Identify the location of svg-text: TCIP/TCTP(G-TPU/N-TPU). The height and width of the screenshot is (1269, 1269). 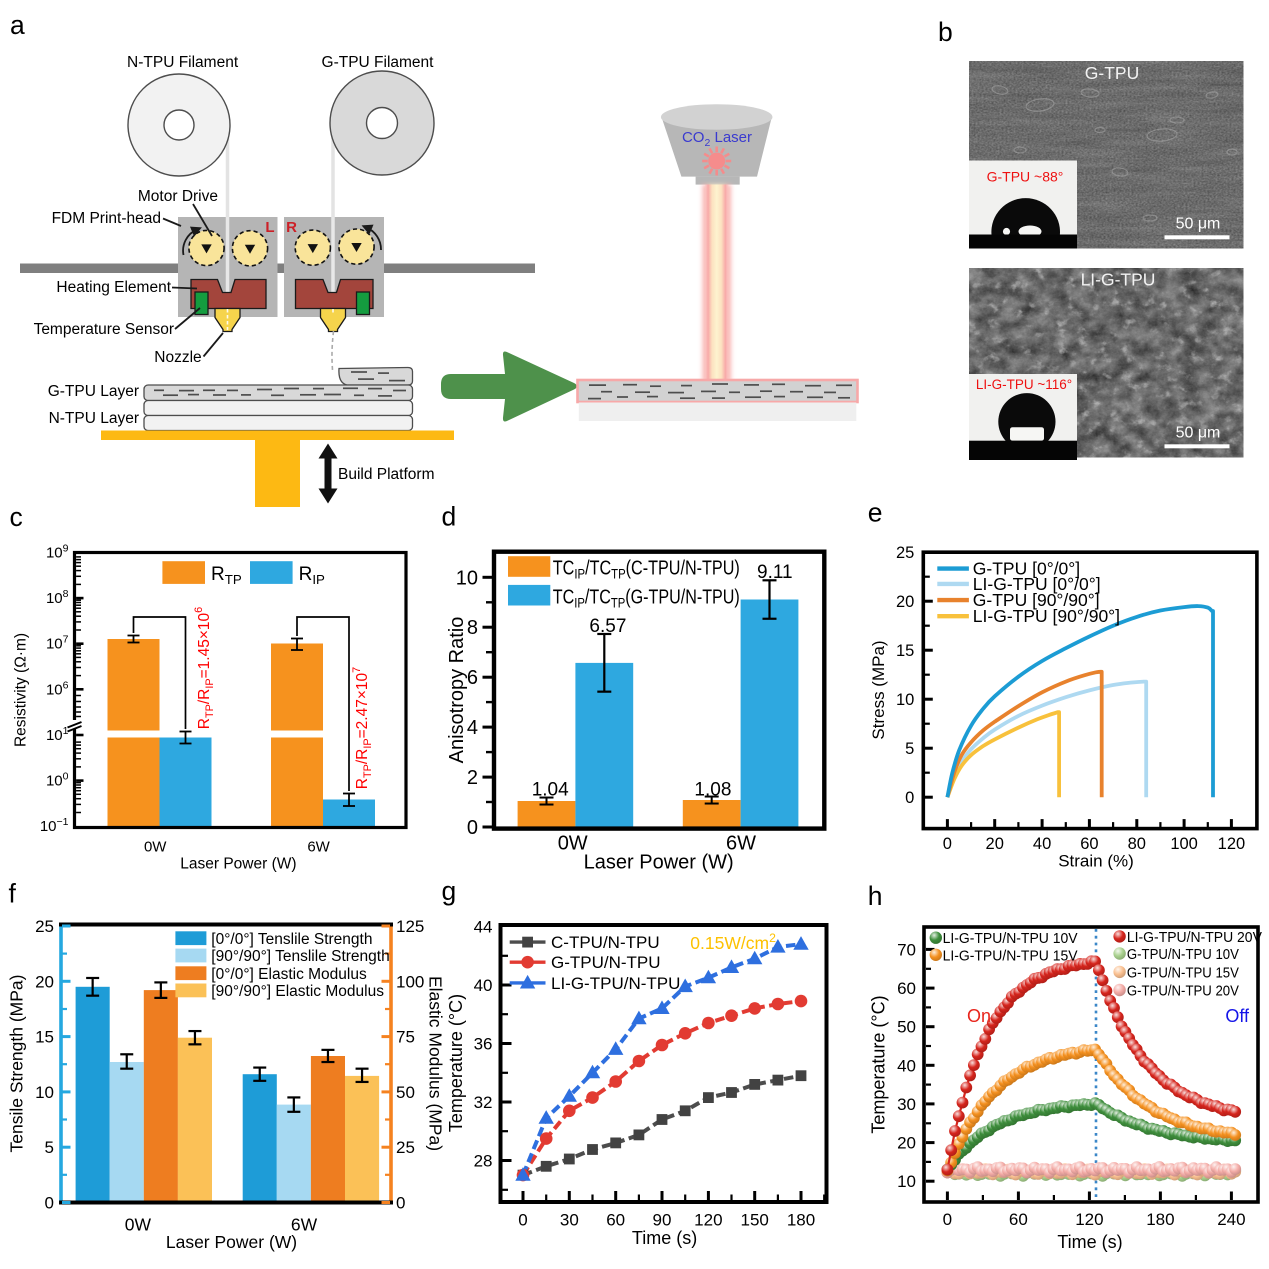
(646, 598).